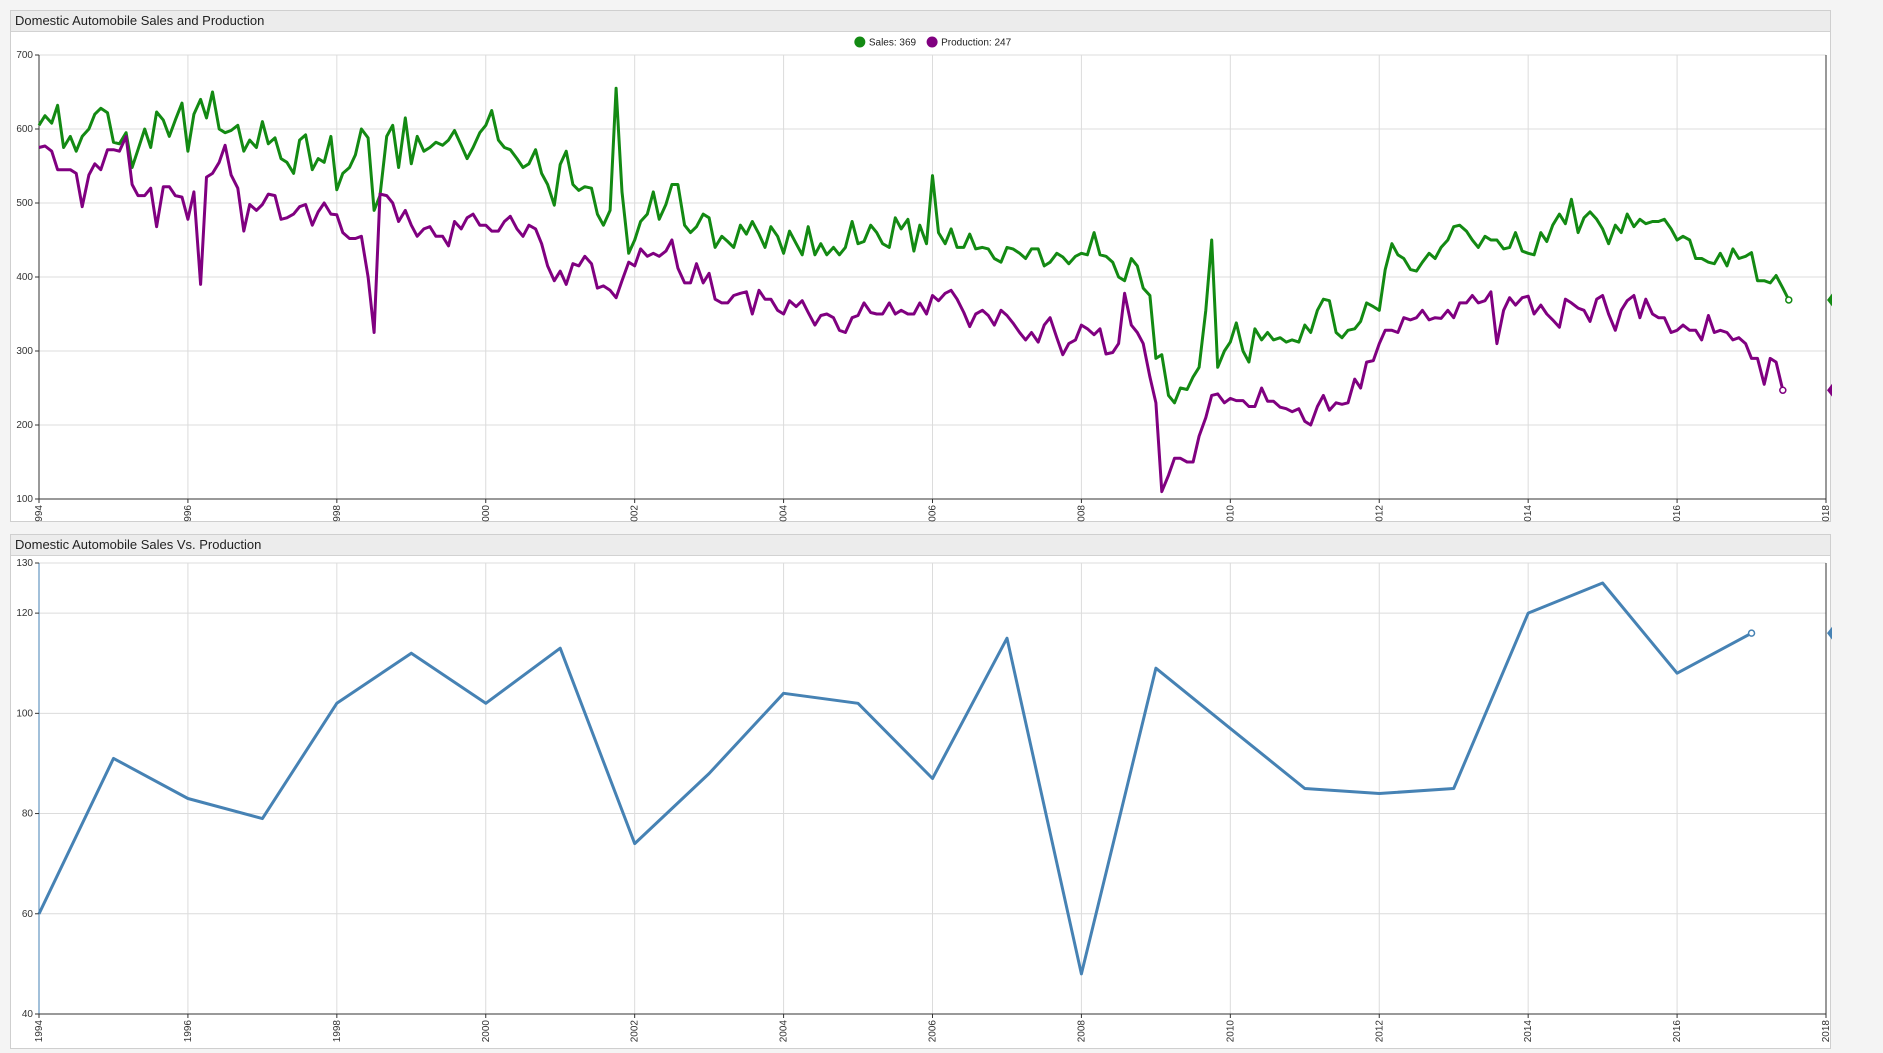 The height and width of the screenshot is (1053, 1883). I want to click on y-tick-label: 200, so click(24, 425).